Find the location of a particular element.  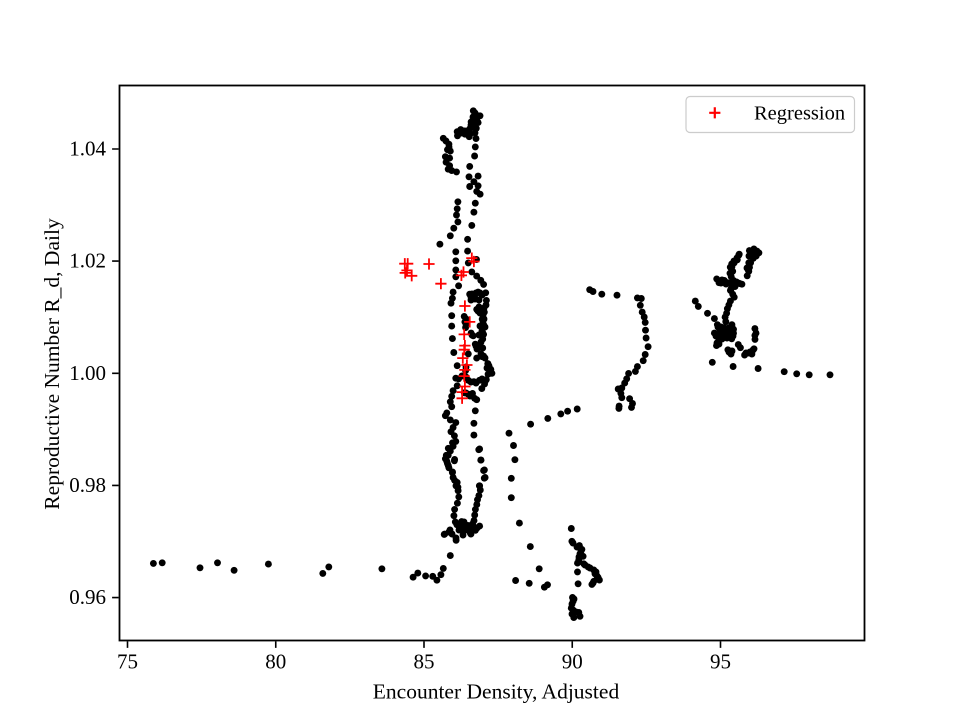

svg-text: Regression is located at coordinates (799, 114).